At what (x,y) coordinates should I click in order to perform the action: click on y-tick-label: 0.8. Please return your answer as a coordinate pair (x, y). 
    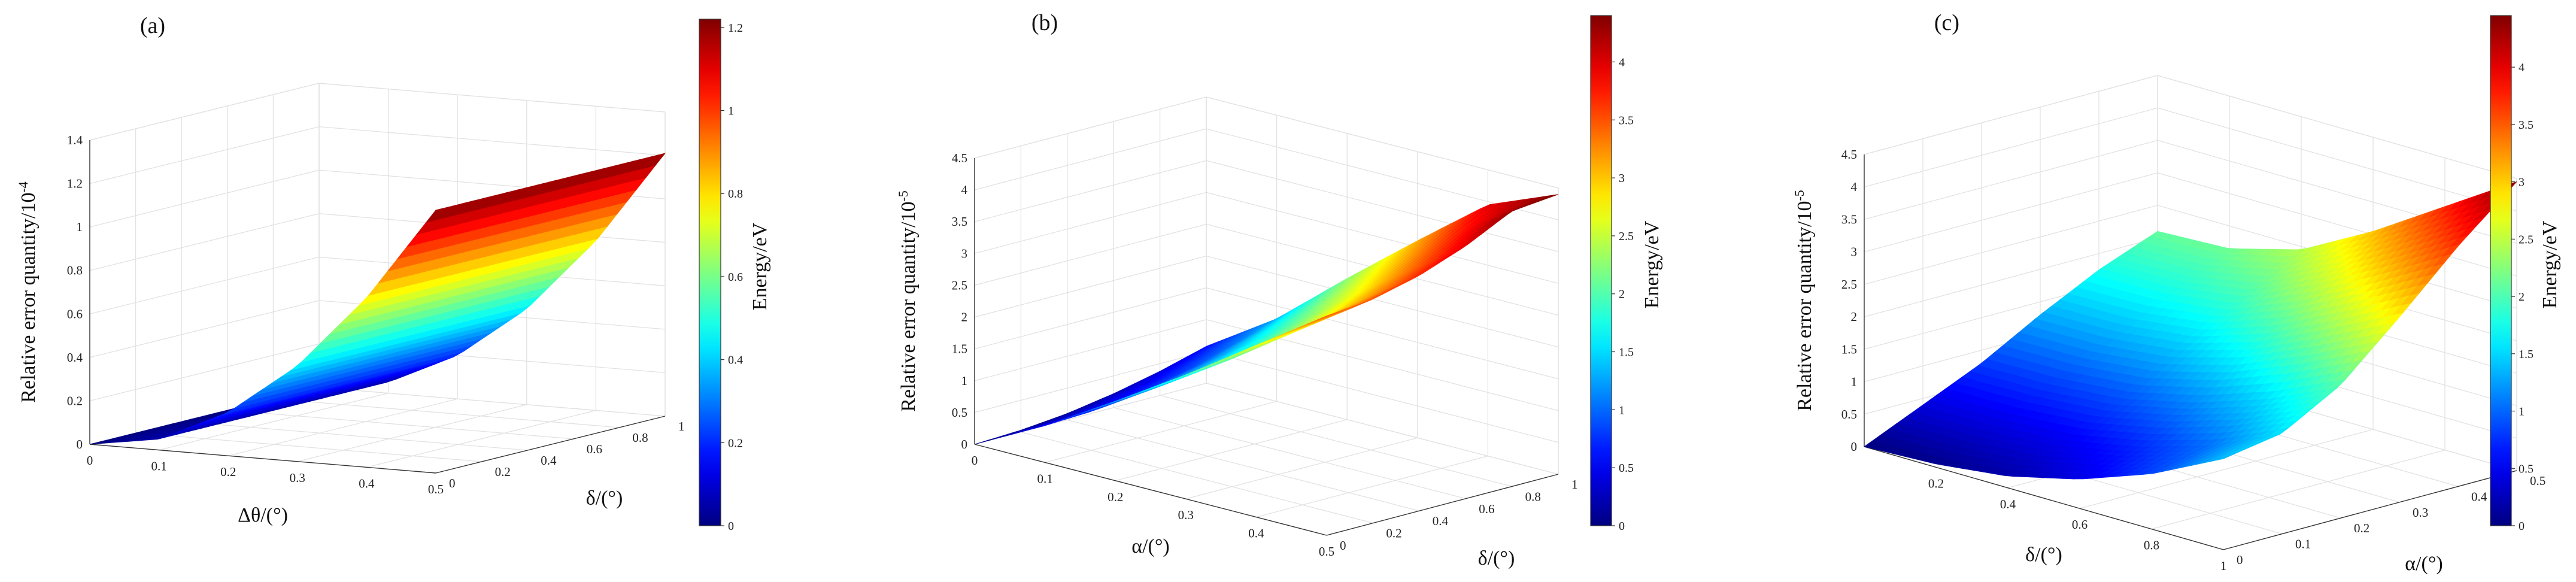
    Looking at the image, I should click on (640, 438).